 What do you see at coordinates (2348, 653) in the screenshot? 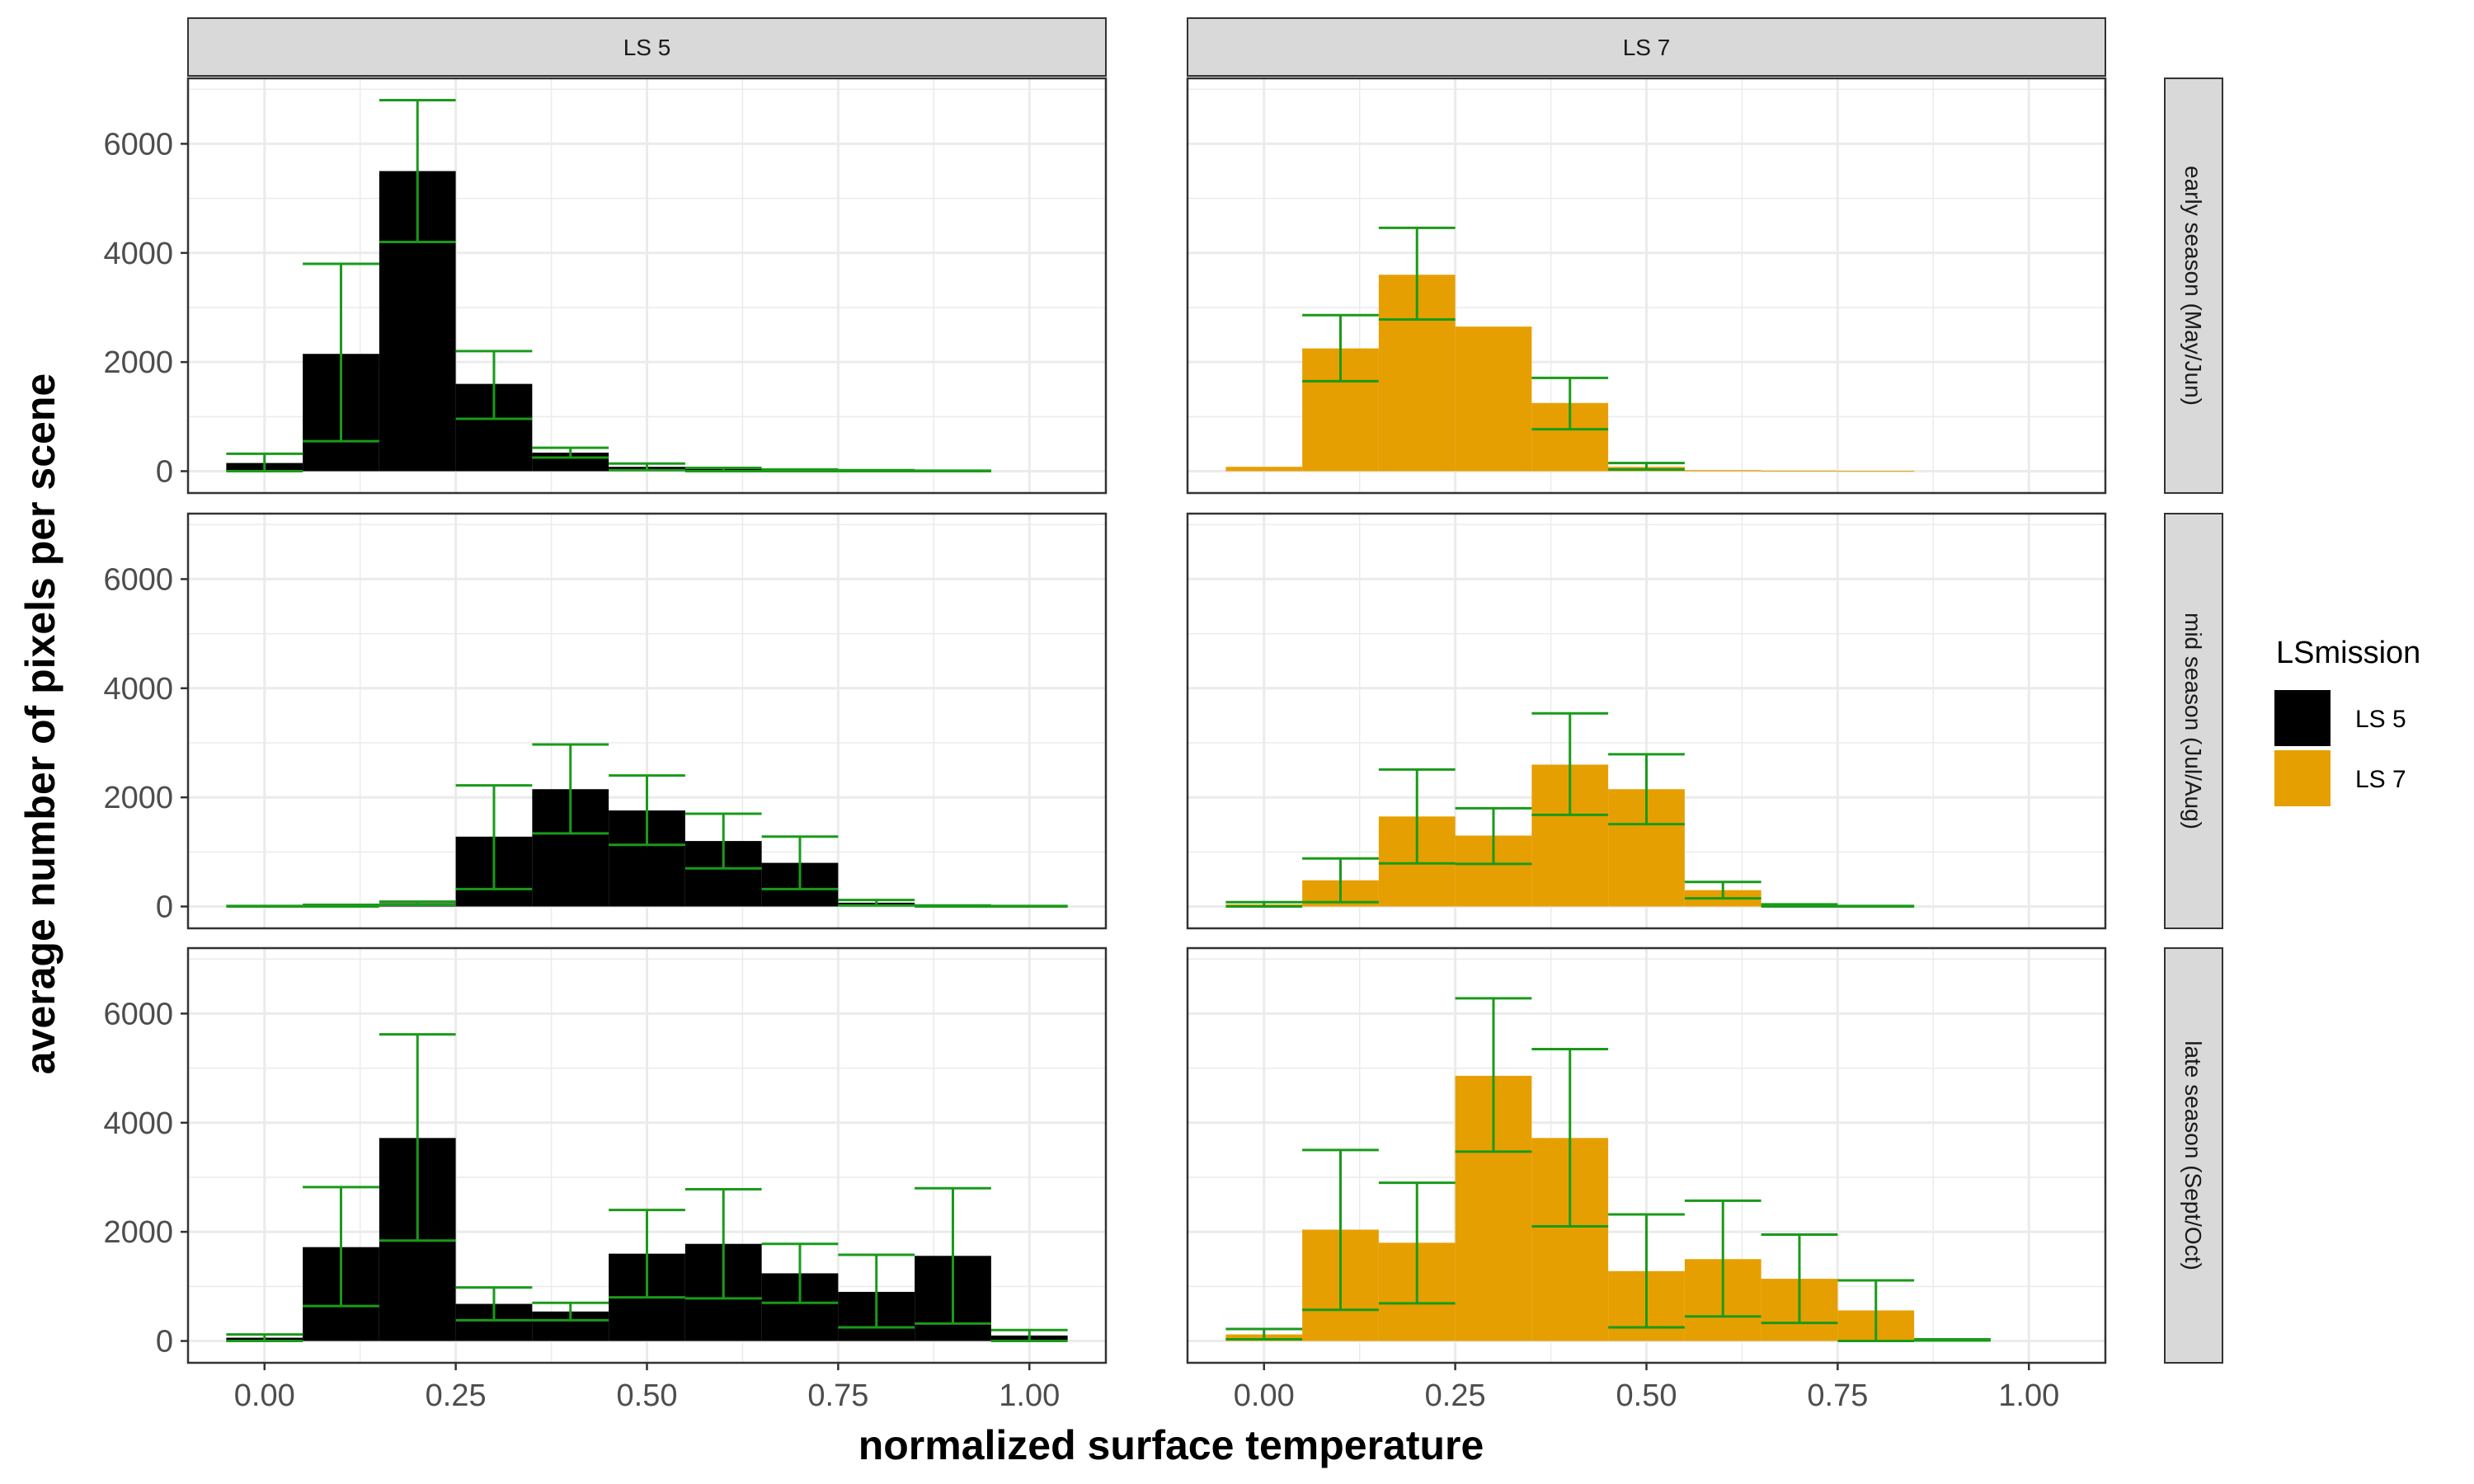
I see `legend-title: LSmission` at bounding box center [2348, 653].